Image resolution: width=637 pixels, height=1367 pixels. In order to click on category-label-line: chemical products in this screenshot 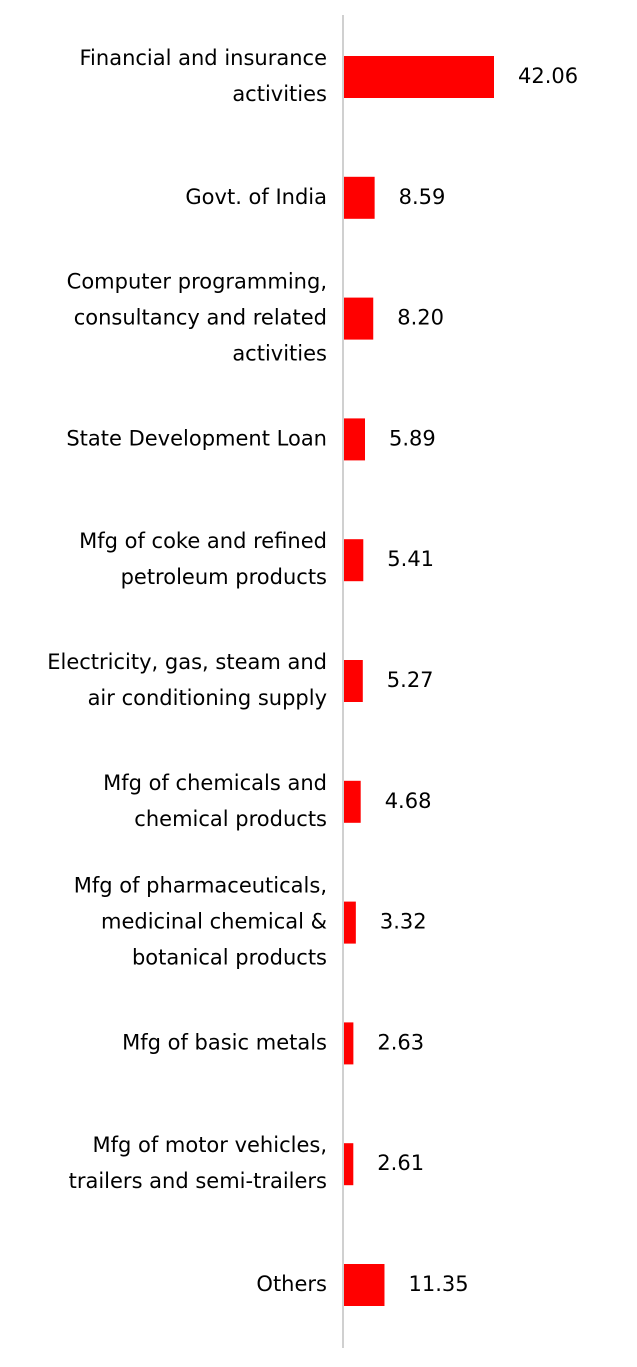, I will do `click(230, 819)`.